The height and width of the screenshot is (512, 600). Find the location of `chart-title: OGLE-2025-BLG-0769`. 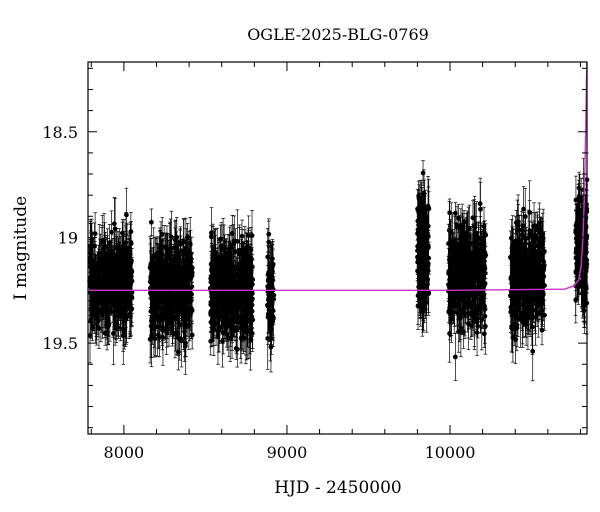

chart-title: OGLE-2025-BLG-0769 is located at coordinates (338, 34).